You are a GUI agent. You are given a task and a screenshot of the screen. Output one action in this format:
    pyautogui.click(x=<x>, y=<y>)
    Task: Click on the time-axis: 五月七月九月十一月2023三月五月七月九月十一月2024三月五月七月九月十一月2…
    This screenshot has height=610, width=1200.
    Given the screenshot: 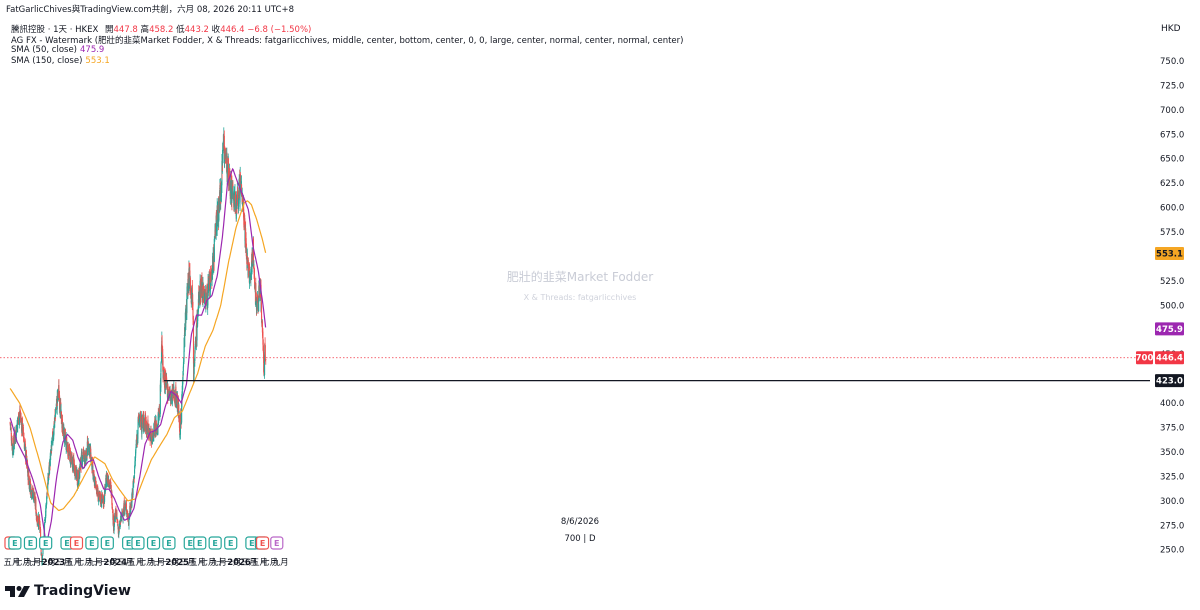 What is the action you would take?
    pyautogui.click(x=145, y=562)
    